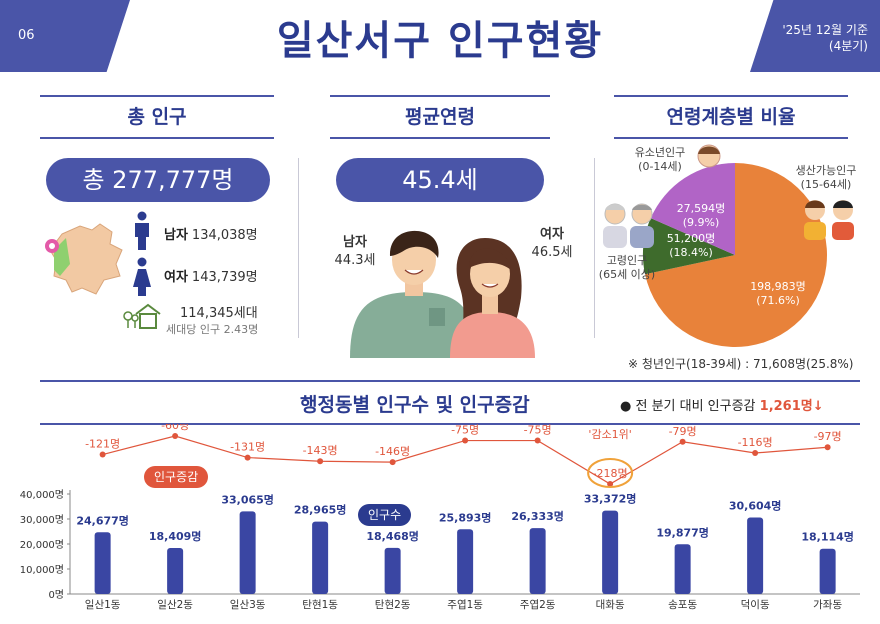 The width and height of the screenshot is (880, 624). What do you see at coordinates (440, 180) in the screenshot?
I see `average-age-pill: 45.4세` at bounding box center [440, 180].